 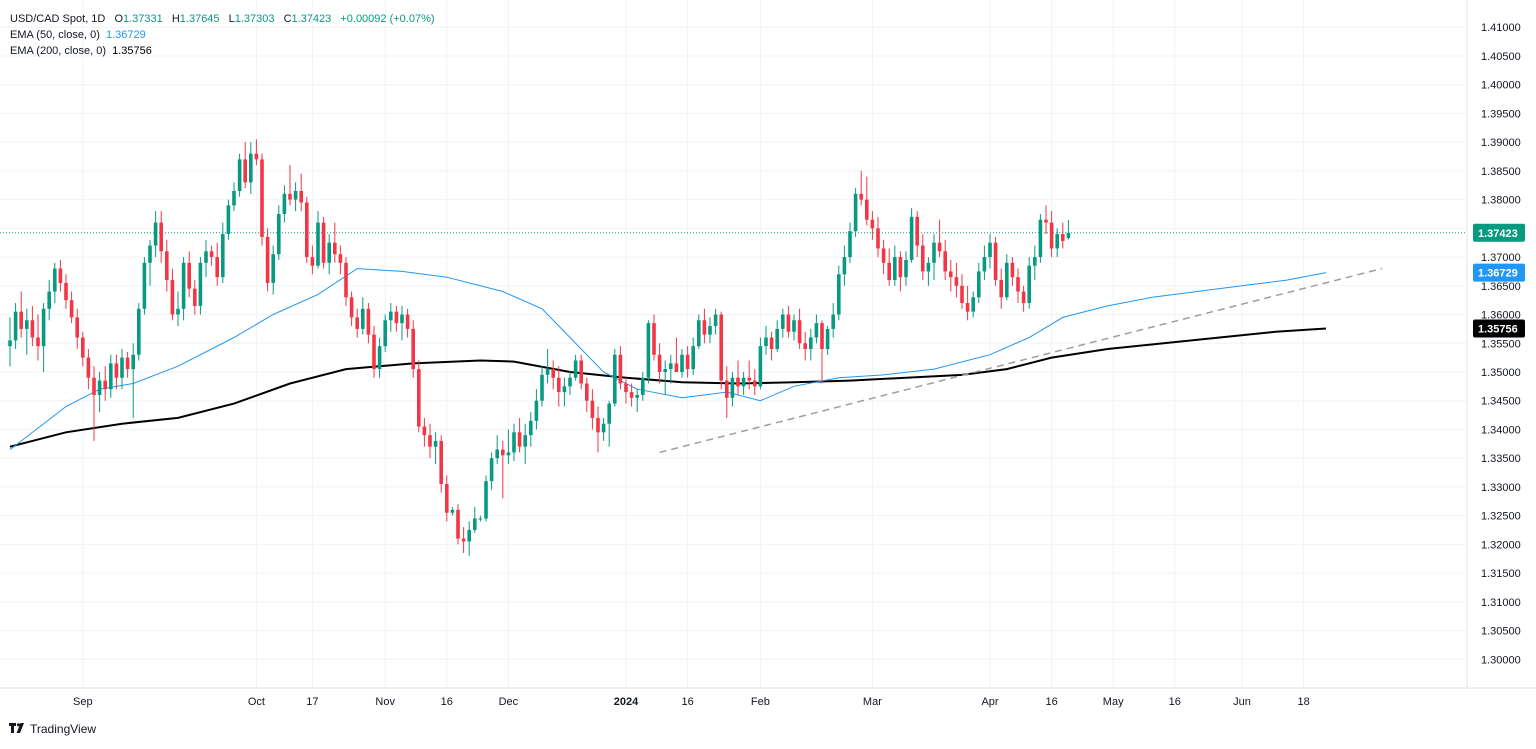 I want to click on ema50-legend: EMA (50, close, 0) 1.36729, so click(x=78, y=35).